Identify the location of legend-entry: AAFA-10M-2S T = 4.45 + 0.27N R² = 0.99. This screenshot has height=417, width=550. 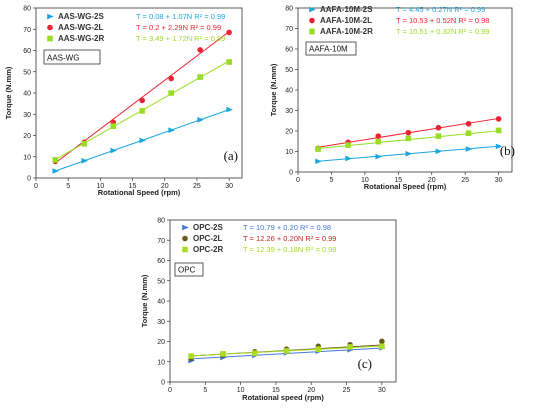
(397, 9).